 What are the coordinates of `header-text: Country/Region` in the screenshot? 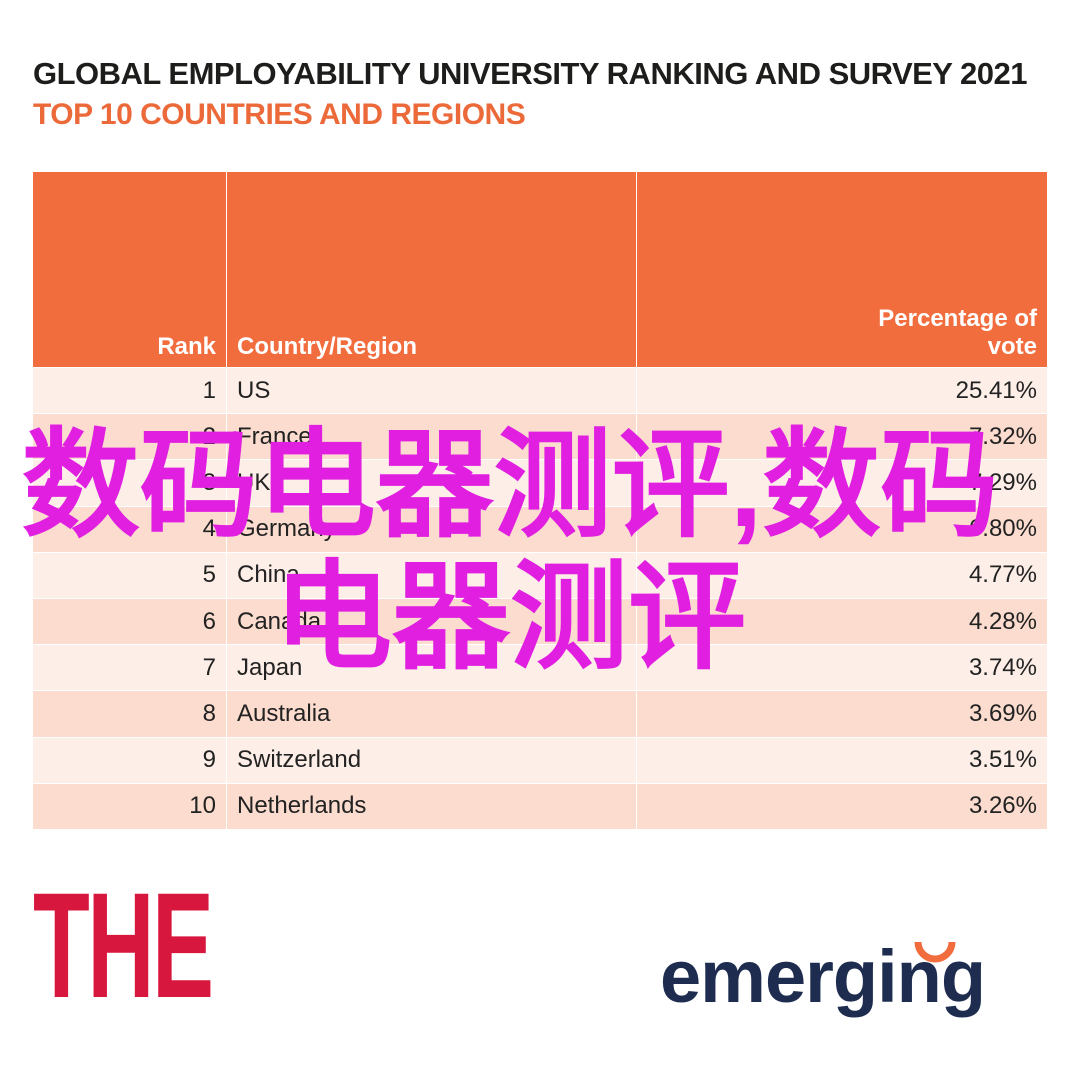 It's located at (327, 346).